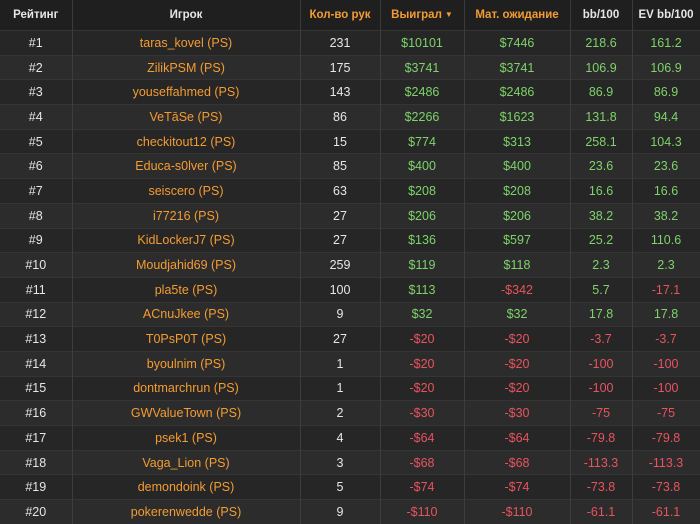  Describe the element at coordinates (186, 487) in the screenshot. I see `player-name-link: demondoink (PS)` at that location.